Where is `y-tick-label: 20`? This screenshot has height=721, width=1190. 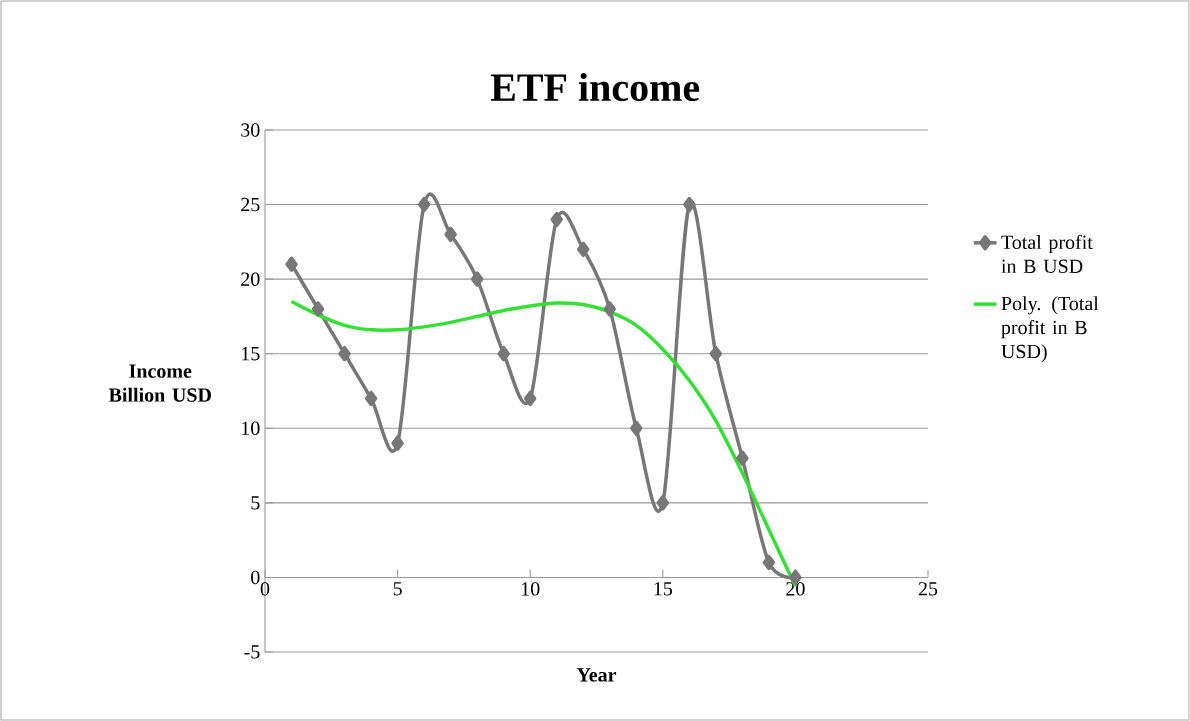
y-tick-label: 20 is located at coordinates (250, 279).